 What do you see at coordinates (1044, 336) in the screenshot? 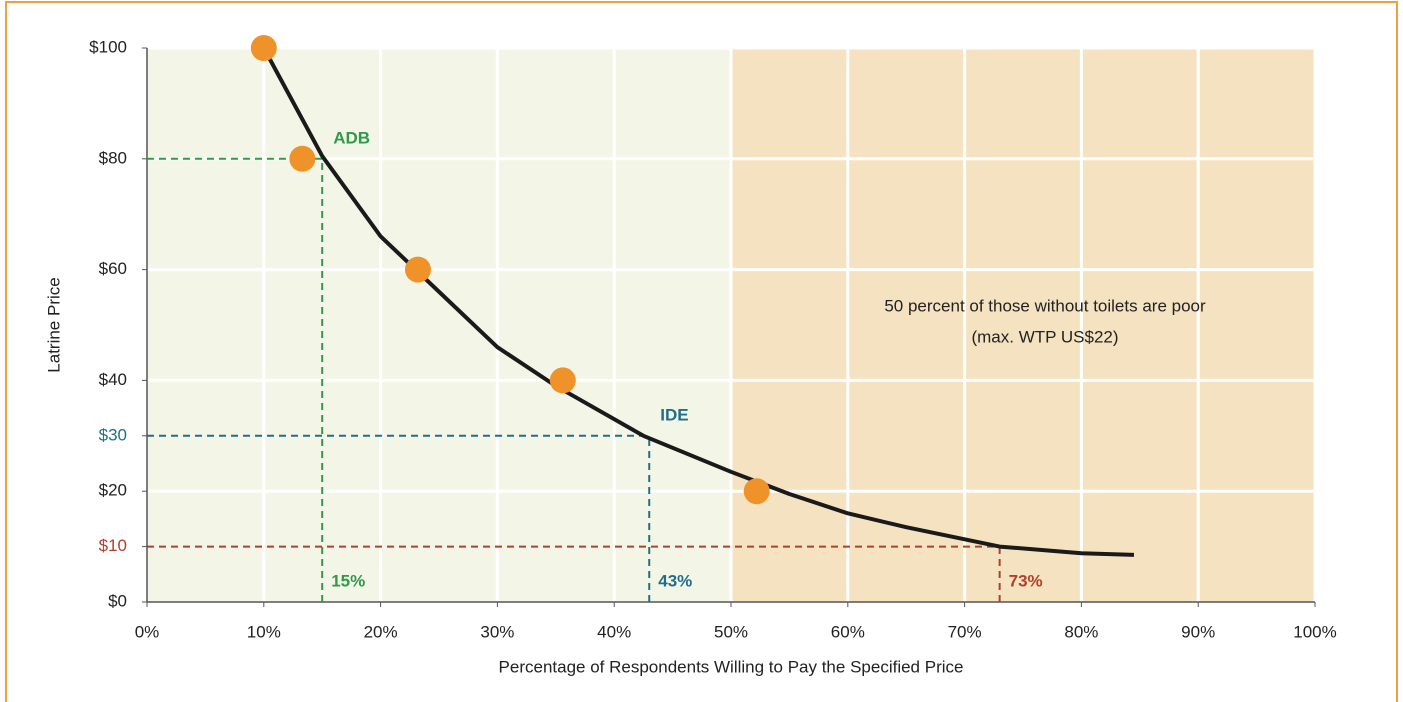
I see `annotation: (max. WTP US$22)` at bounding box center [1044, 336].